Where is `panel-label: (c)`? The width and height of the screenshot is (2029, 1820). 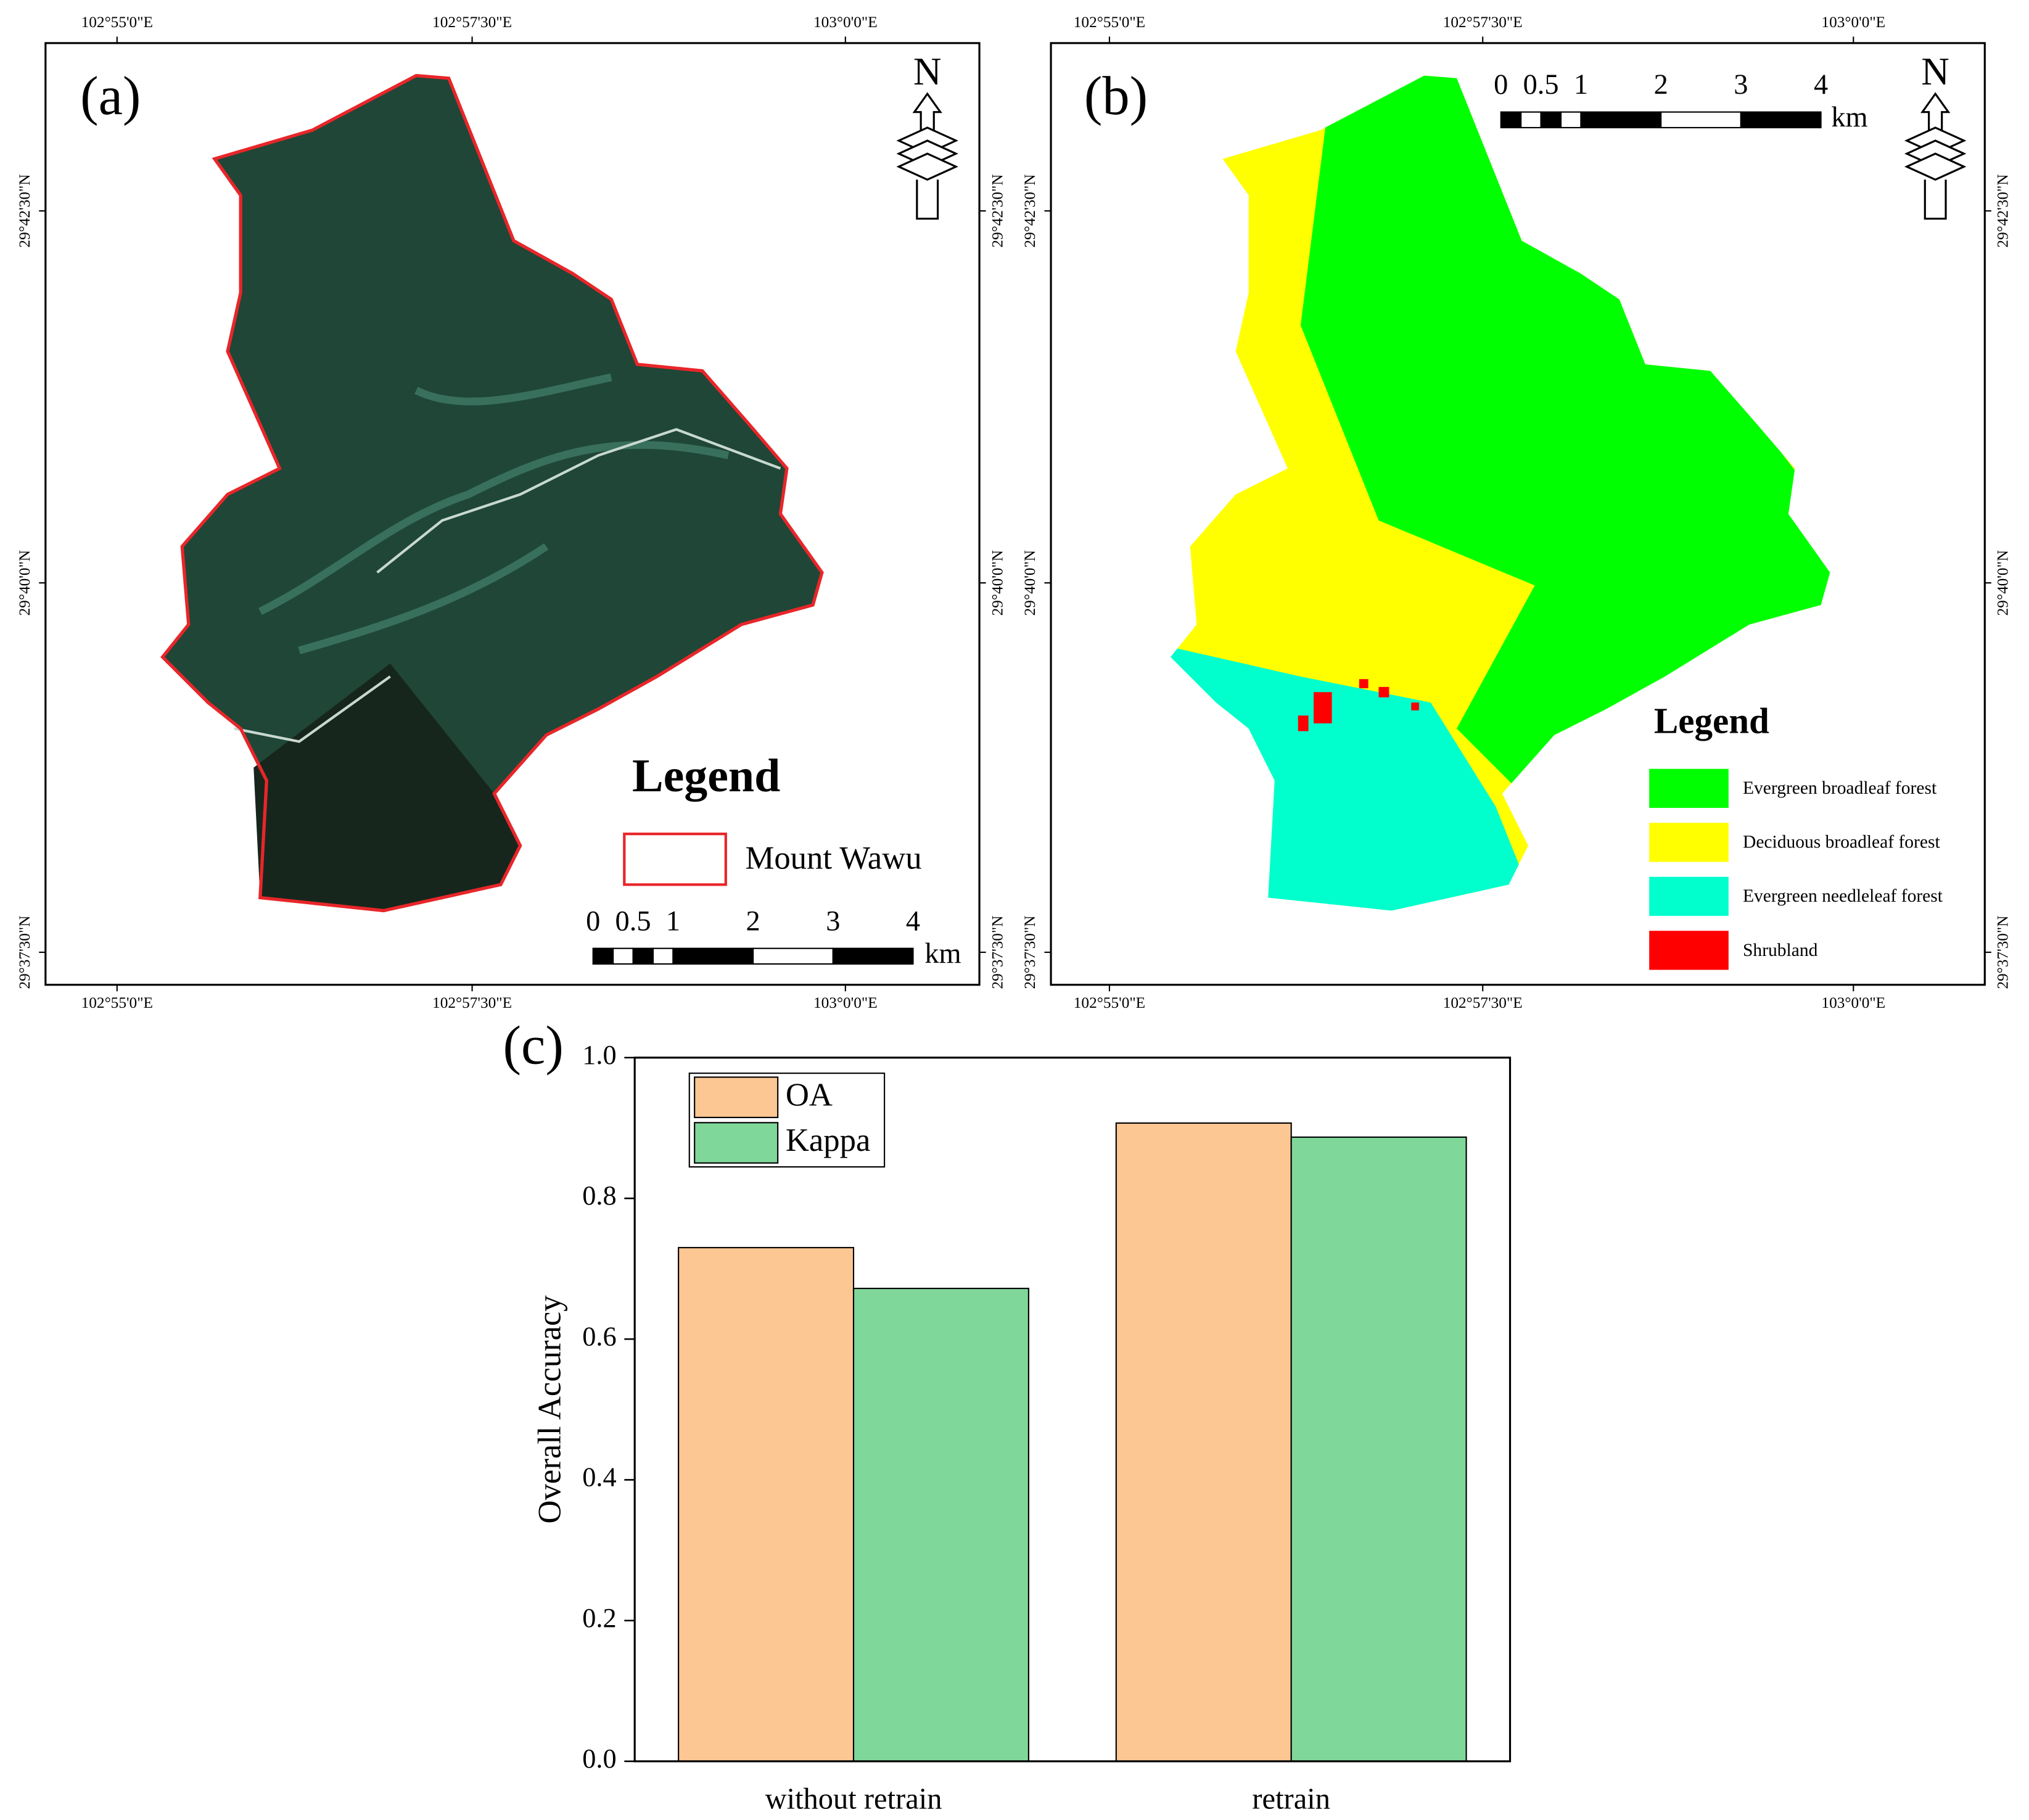 panel-label: (c) is located at coordinates (533, 1046).